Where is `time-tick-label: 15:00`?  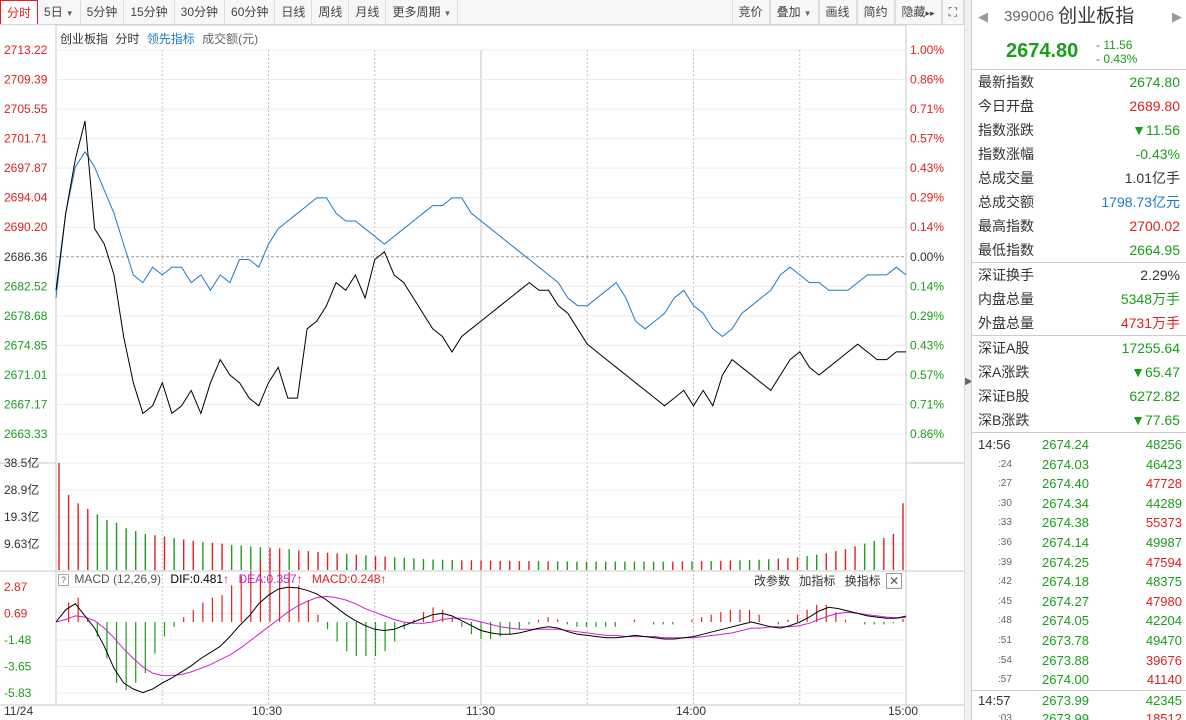 time-tick-label: 15:00 is located at coordinates (903, 711).